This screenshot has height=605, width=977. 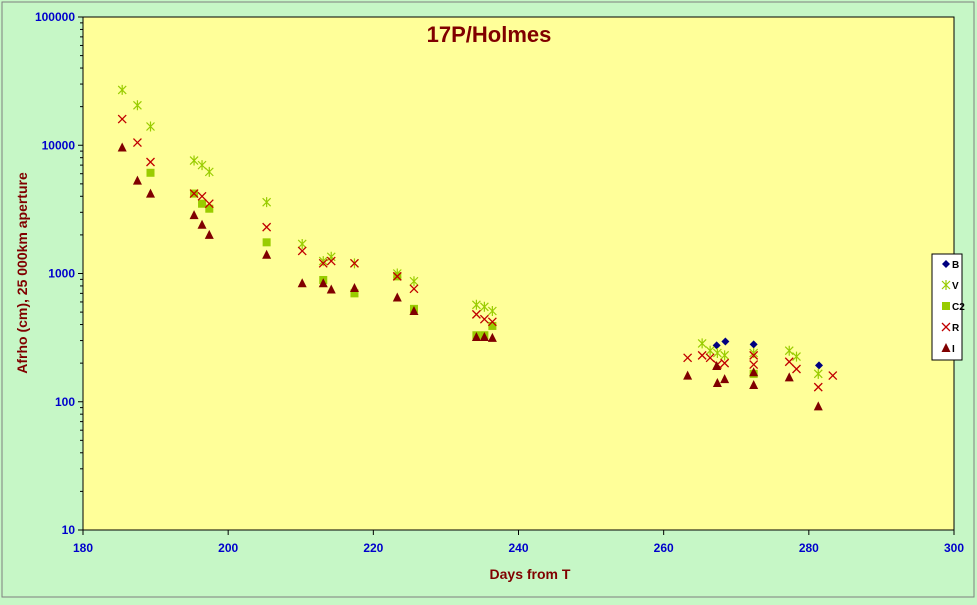 What do you see at coordinates (946, 347) in the screenshot?
I see `legend-marker-i` at bounding box center [946, 347].